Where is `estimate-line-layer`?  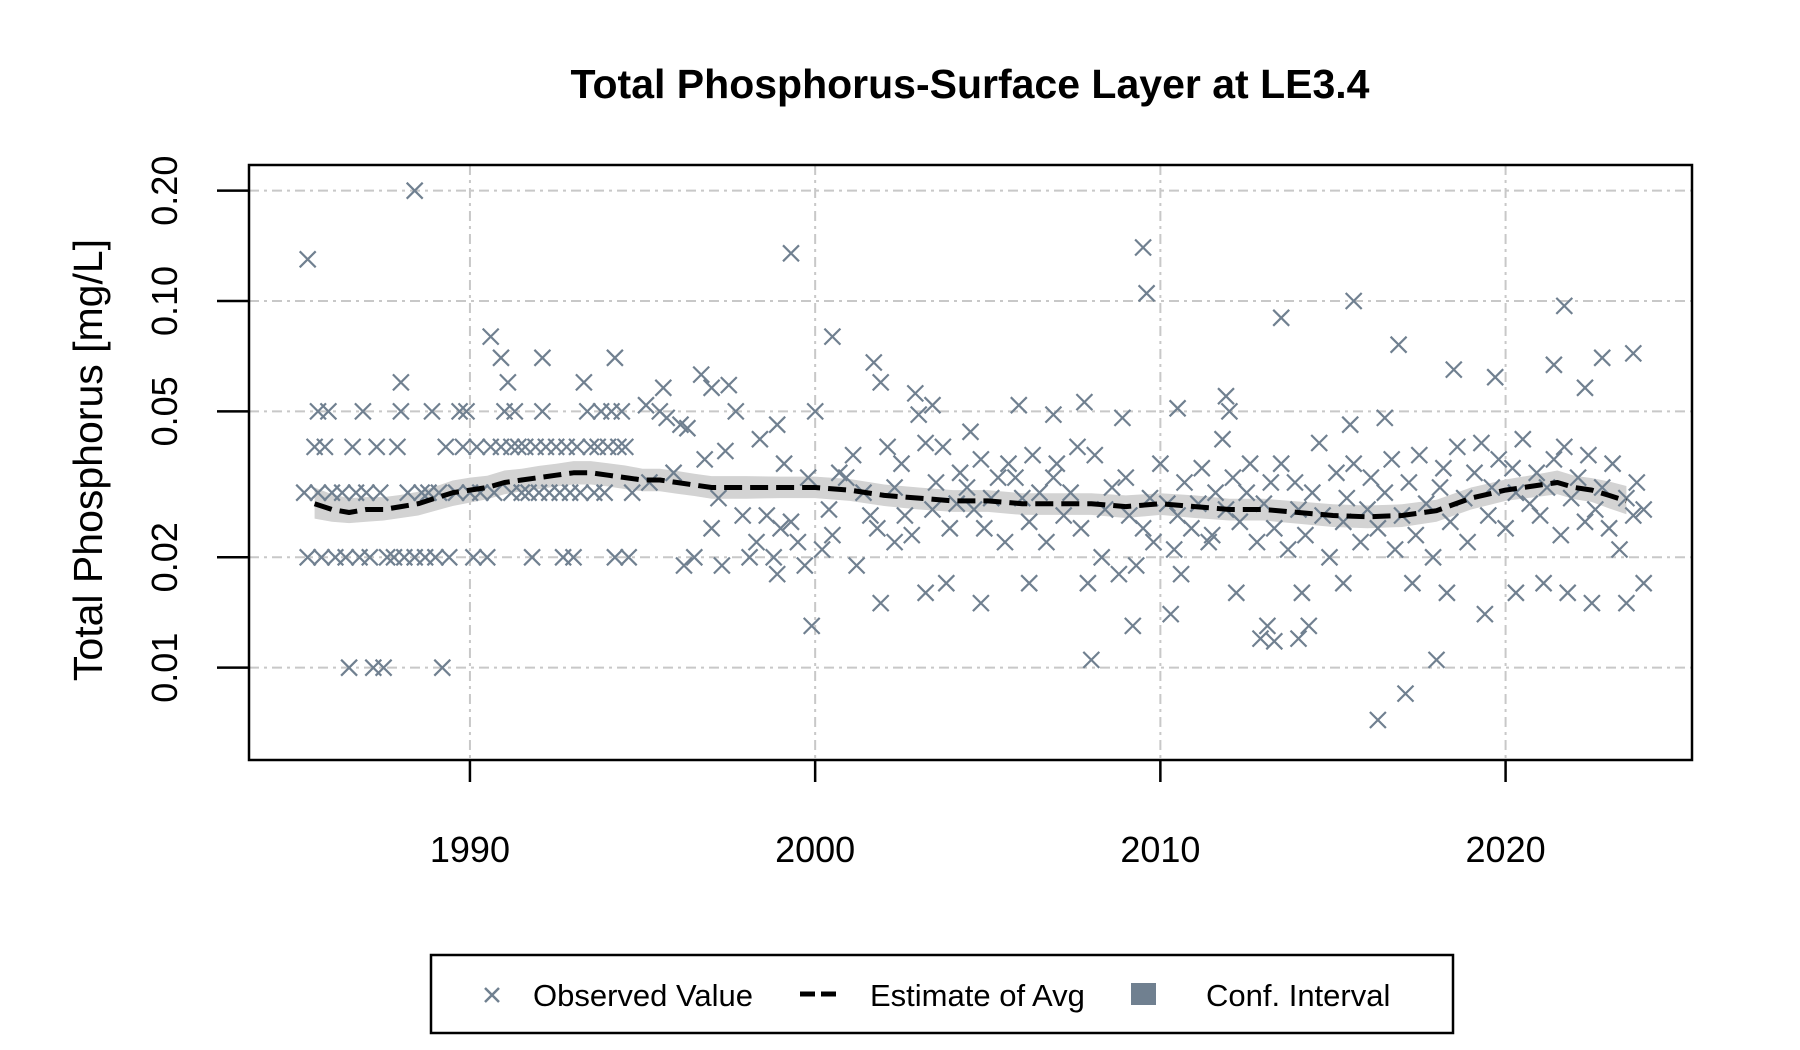
estimate-line-layer is located at coordinates (970, 495).